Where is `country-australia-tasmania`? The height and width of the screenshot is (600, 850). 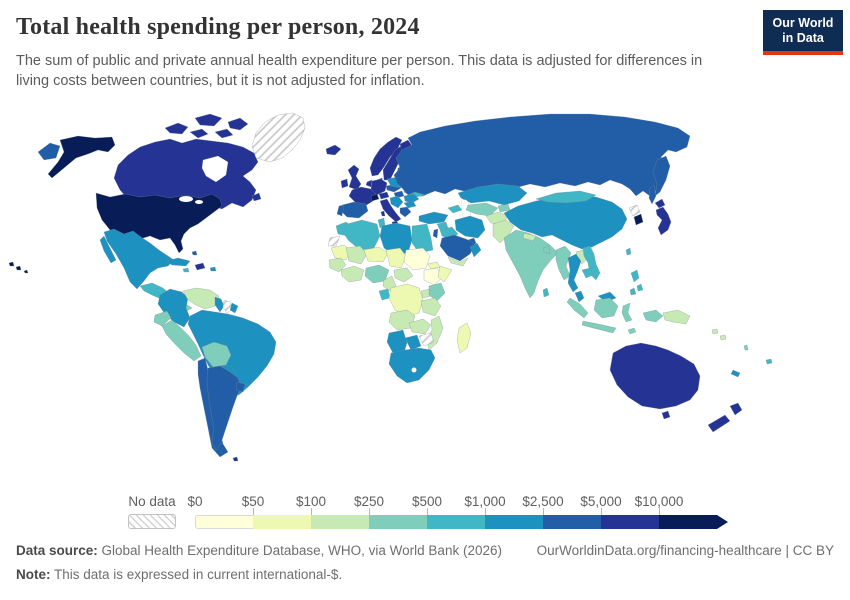 country-australia-tasmania is located at coordinates (666, 415).